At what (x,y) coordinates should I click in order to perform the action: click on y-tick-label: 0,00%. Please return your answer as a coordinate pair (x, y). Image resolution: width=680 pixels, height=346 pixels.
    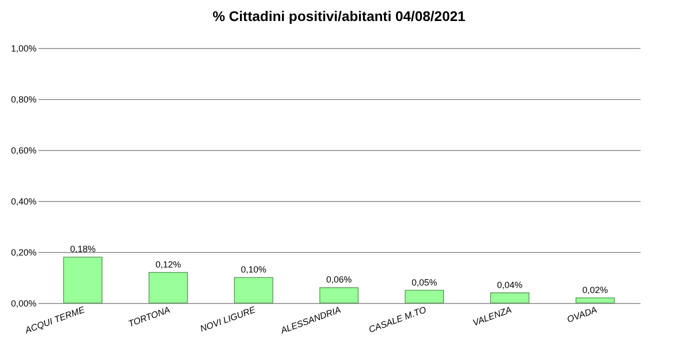
    Looking at the image, I should click on (23, 303).